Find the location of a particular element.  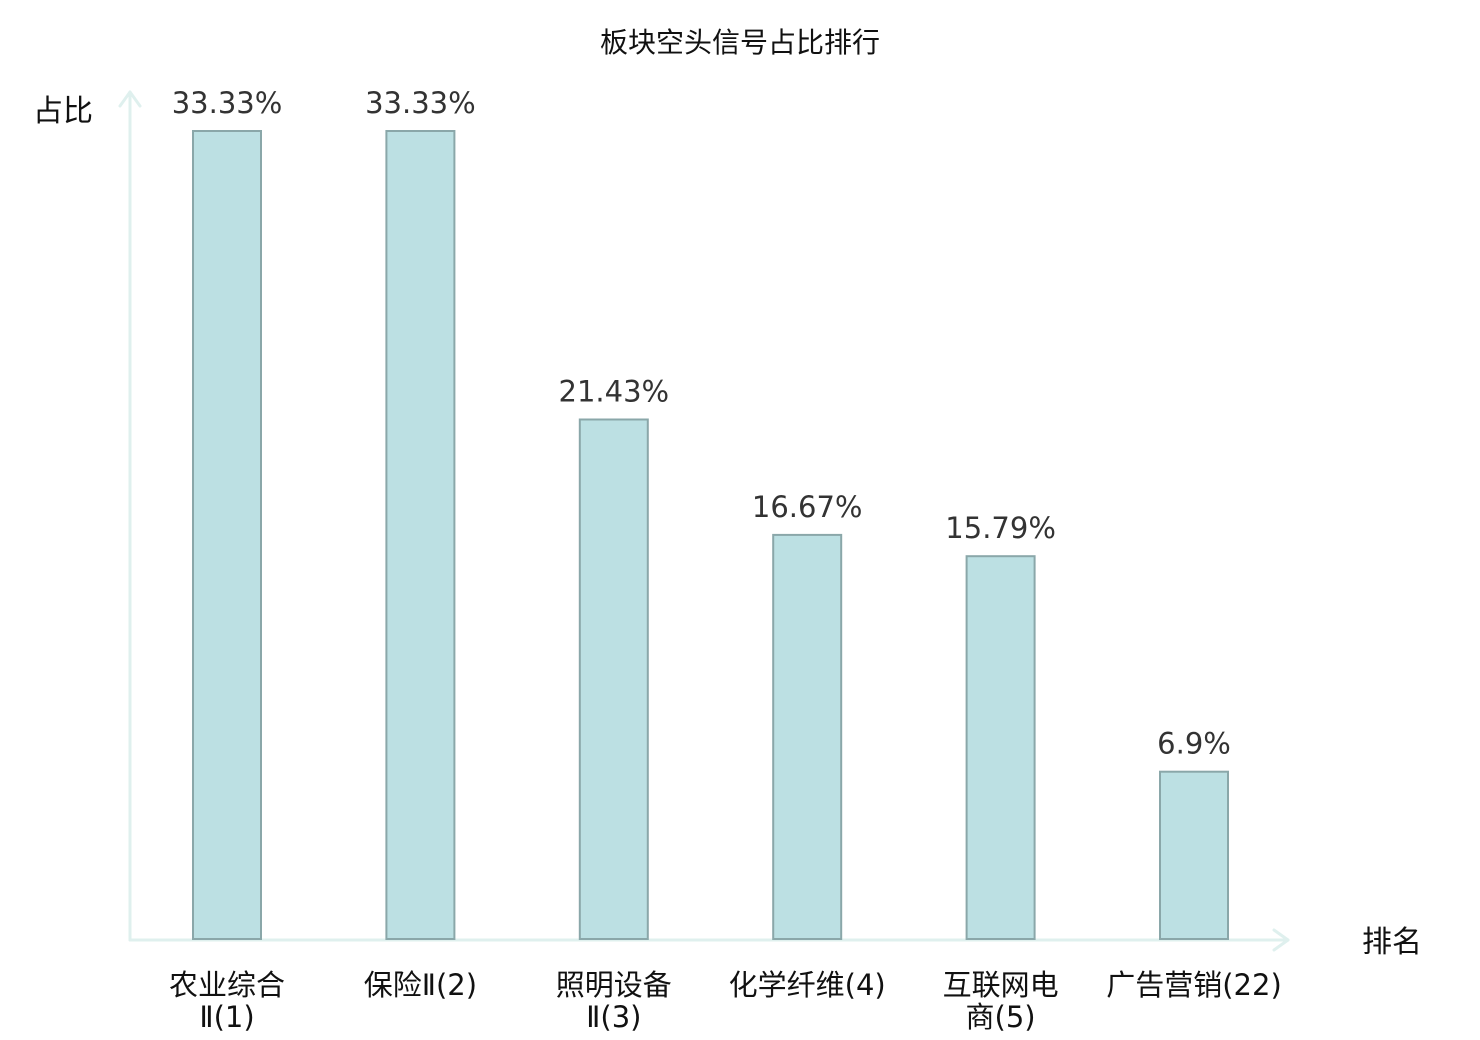

category-label: 照明设备 Ⅱ(3) is located at coordinates (614, 1001).